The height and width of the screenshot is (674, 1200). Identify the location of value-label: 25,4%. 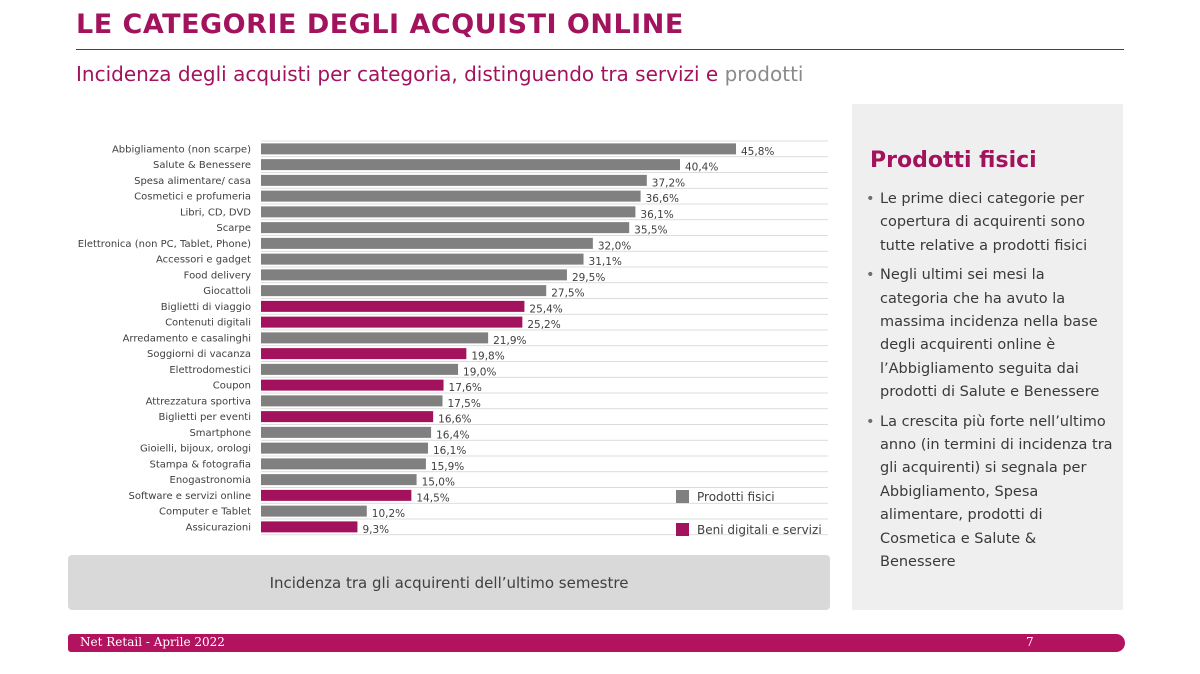
(545, 309).